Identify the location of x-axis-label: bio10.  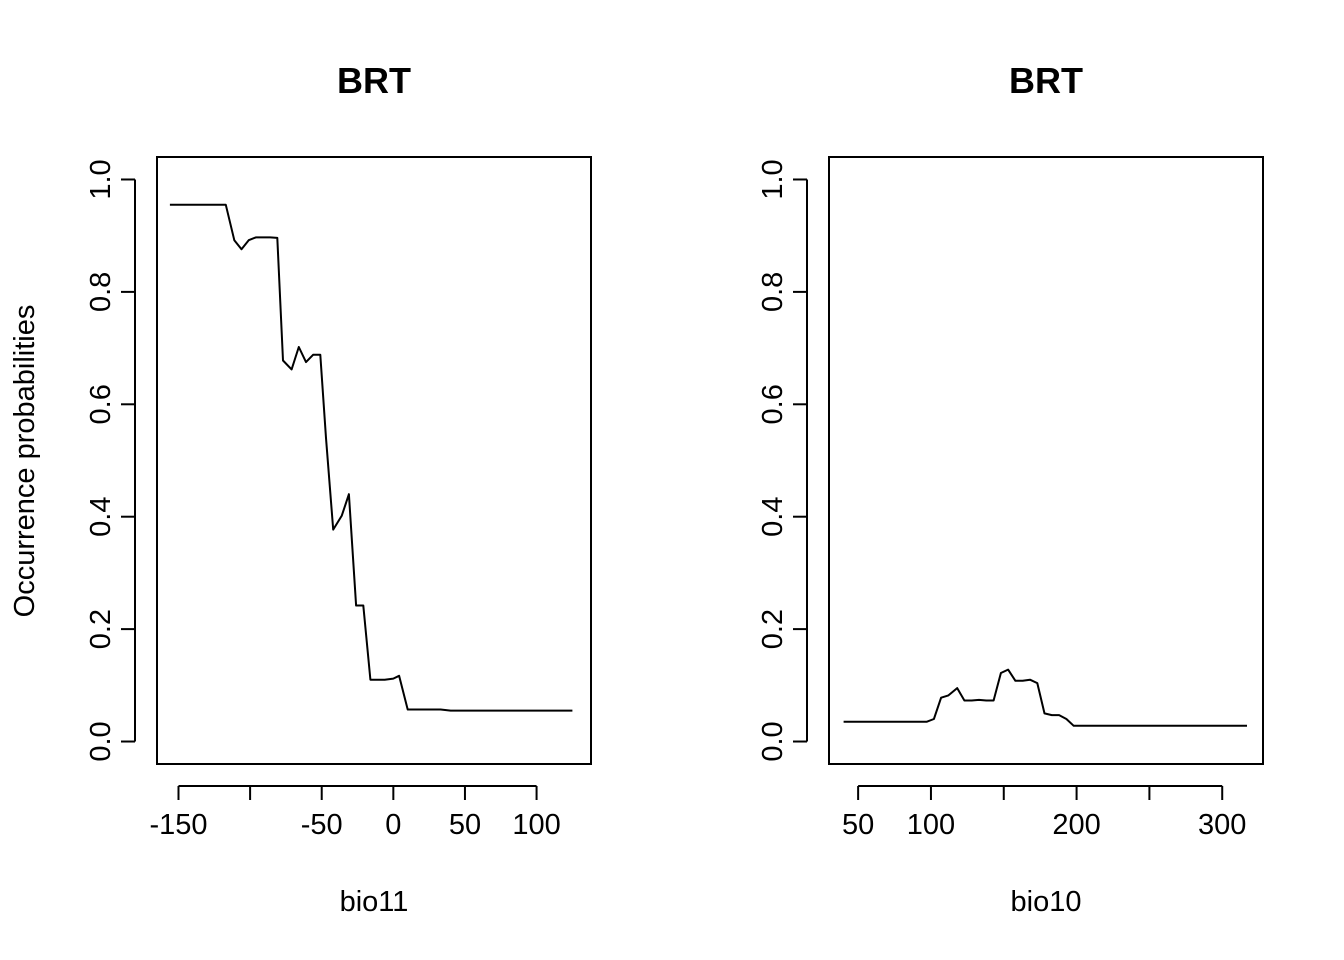
(1046, 902).